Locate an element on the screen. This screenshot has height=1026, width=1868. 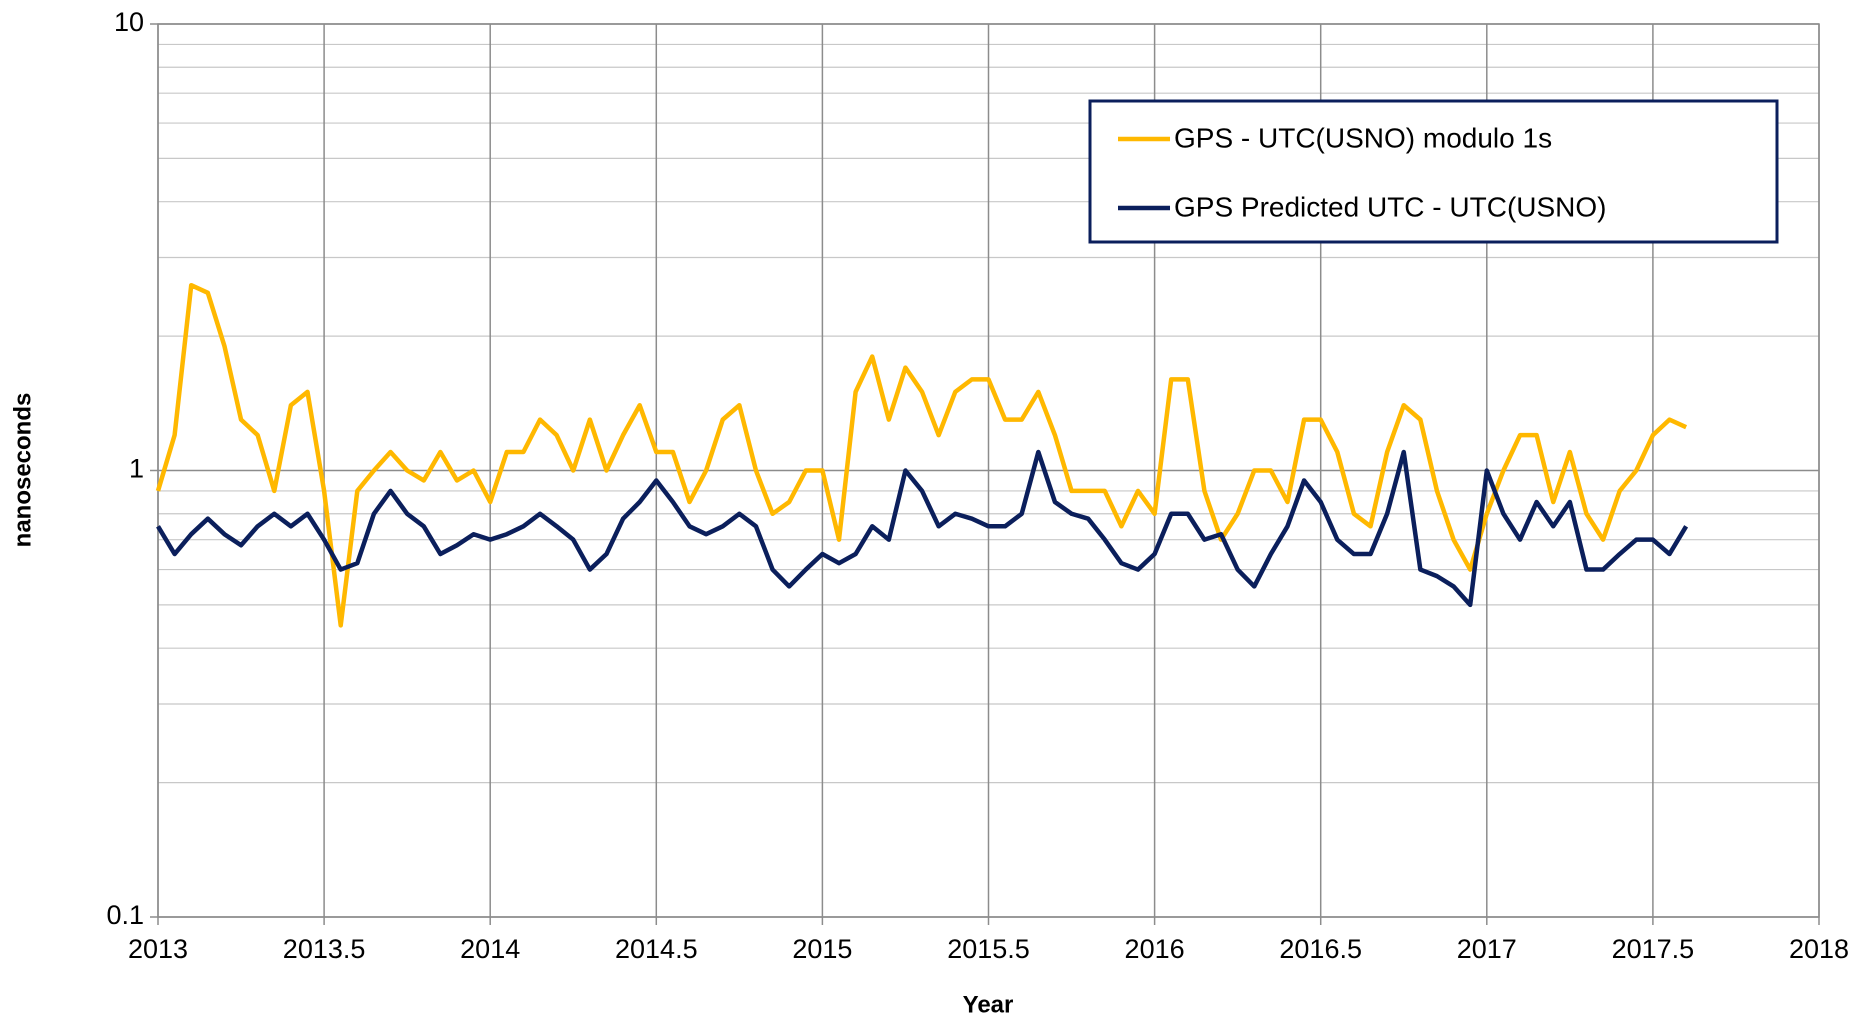
x-tick-label: 2013.5 is located at coordinates (324, 949).